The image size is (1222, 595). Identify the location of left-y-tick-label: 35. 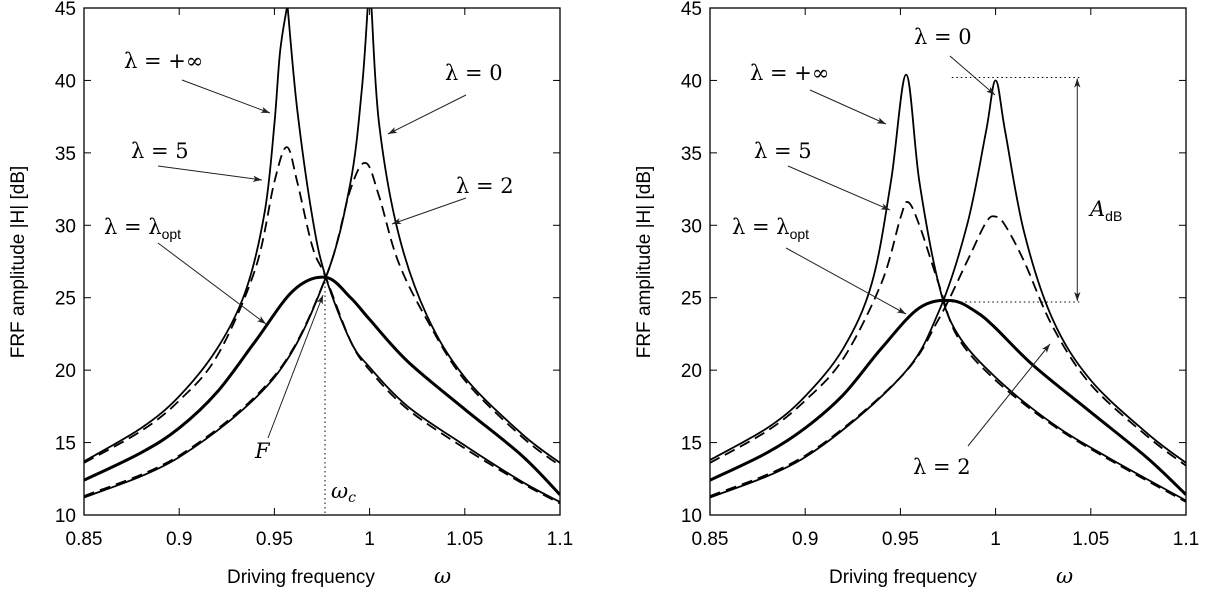
(65, 154).